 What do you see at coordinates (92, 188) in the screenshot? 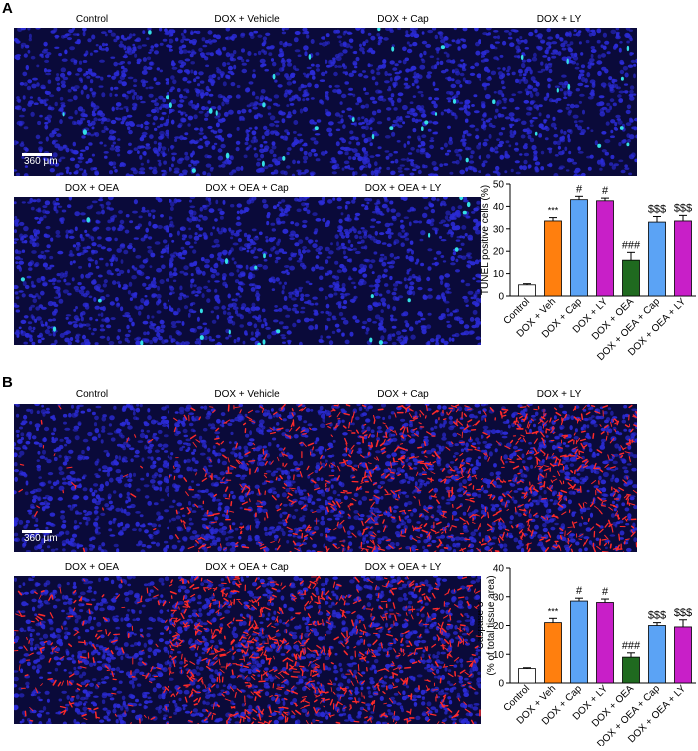
I see `image-title-a-dox-oea: DOX + OEA` at bounding box center [92, 188].